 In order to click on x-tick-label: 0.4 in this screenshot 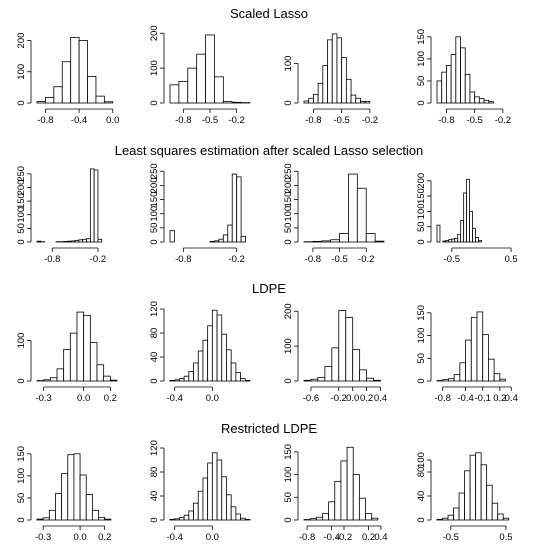, I will do `click(511, 398)`.